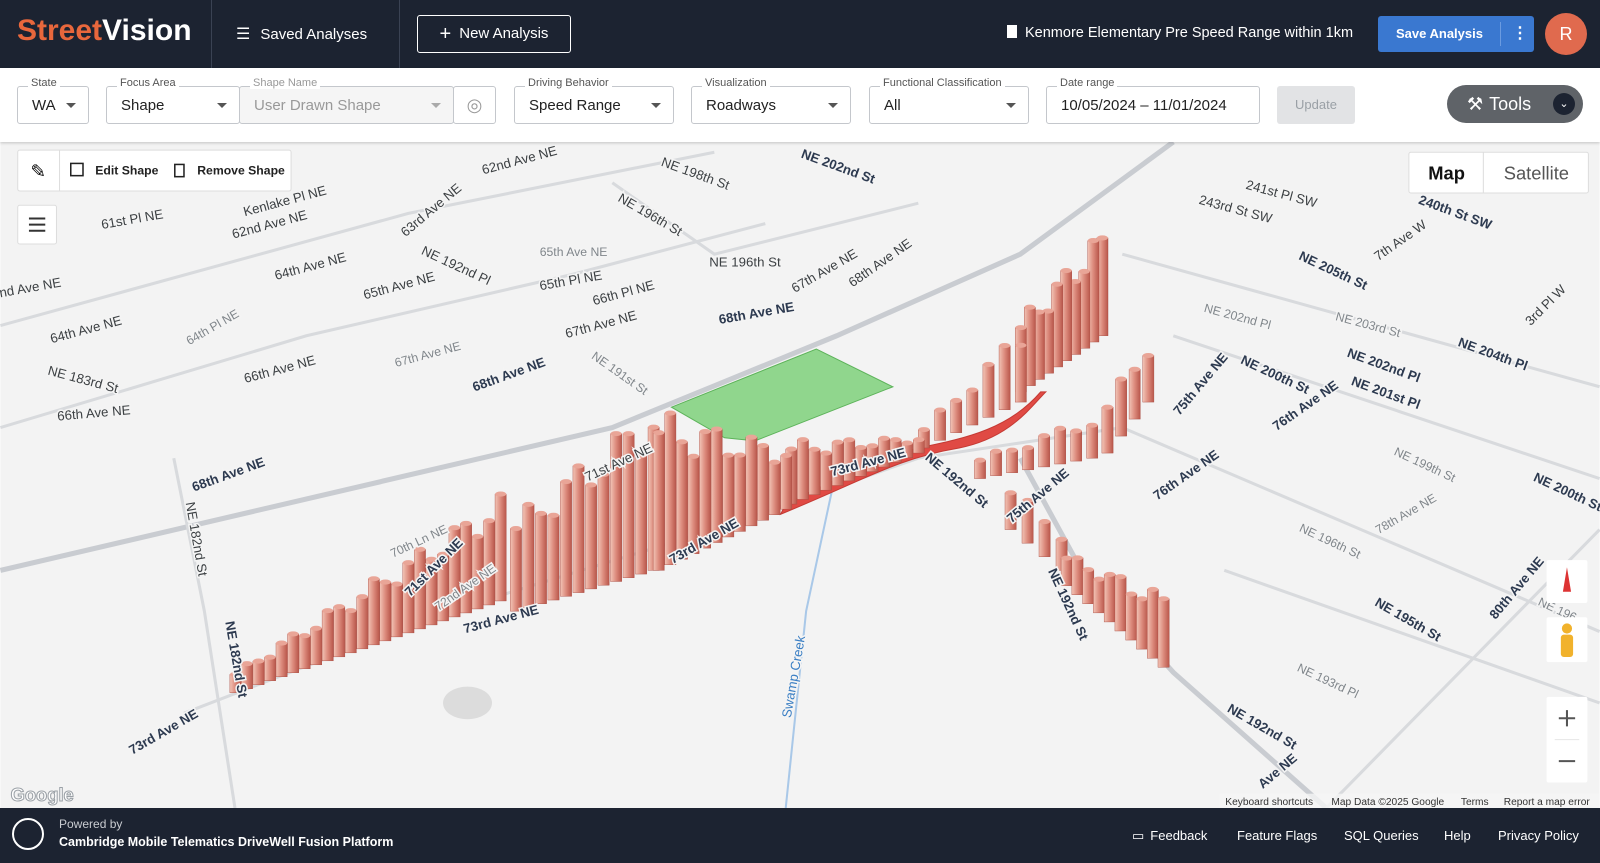  I want to click on google-logo: Google, so click(42, 794).